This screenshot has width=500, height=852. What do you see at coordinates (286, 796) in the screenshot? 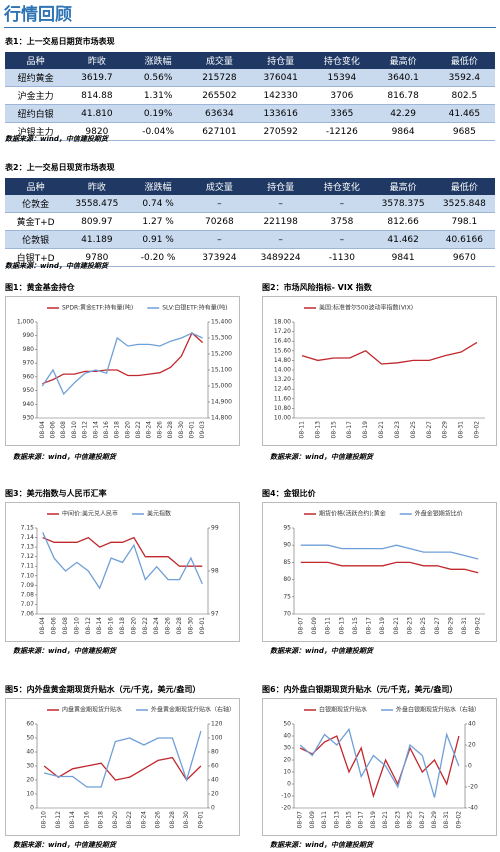
I see `y-tick-label: -10` at bounding box center [286, 796].